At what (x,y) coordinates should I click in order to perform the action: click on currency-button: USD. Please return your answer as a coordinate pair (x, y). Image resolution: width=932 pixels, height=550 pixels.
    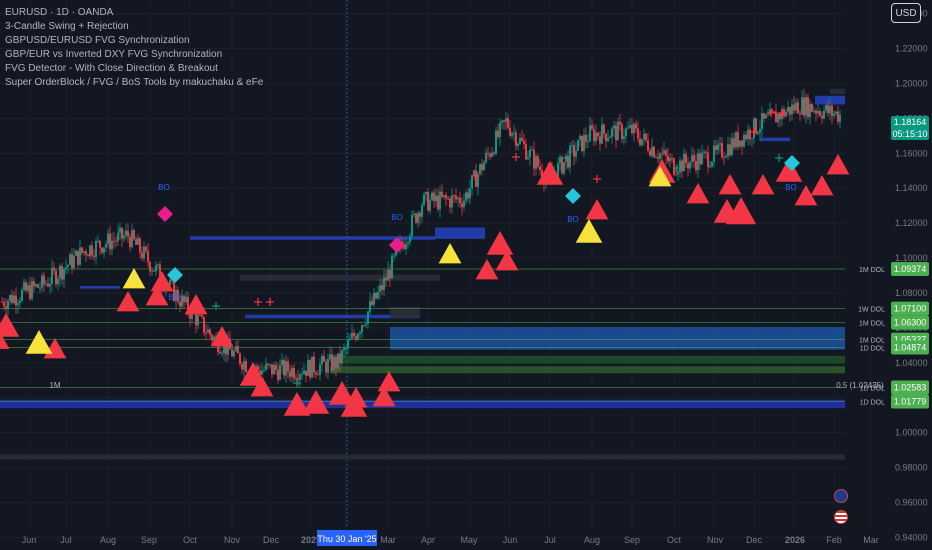
    Looking at the image, I should click on (906, 13).